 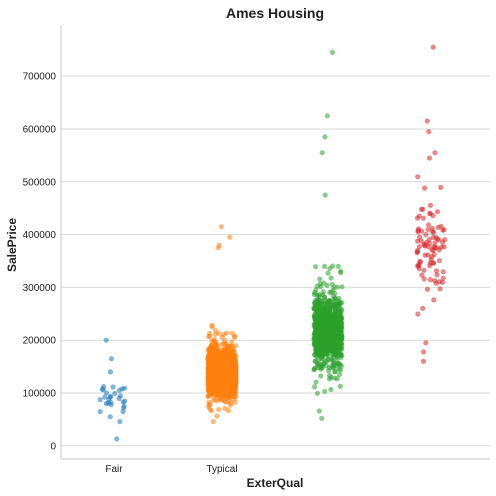 I want to click on y-tick-label: 400000, so click(x=40, y=235).